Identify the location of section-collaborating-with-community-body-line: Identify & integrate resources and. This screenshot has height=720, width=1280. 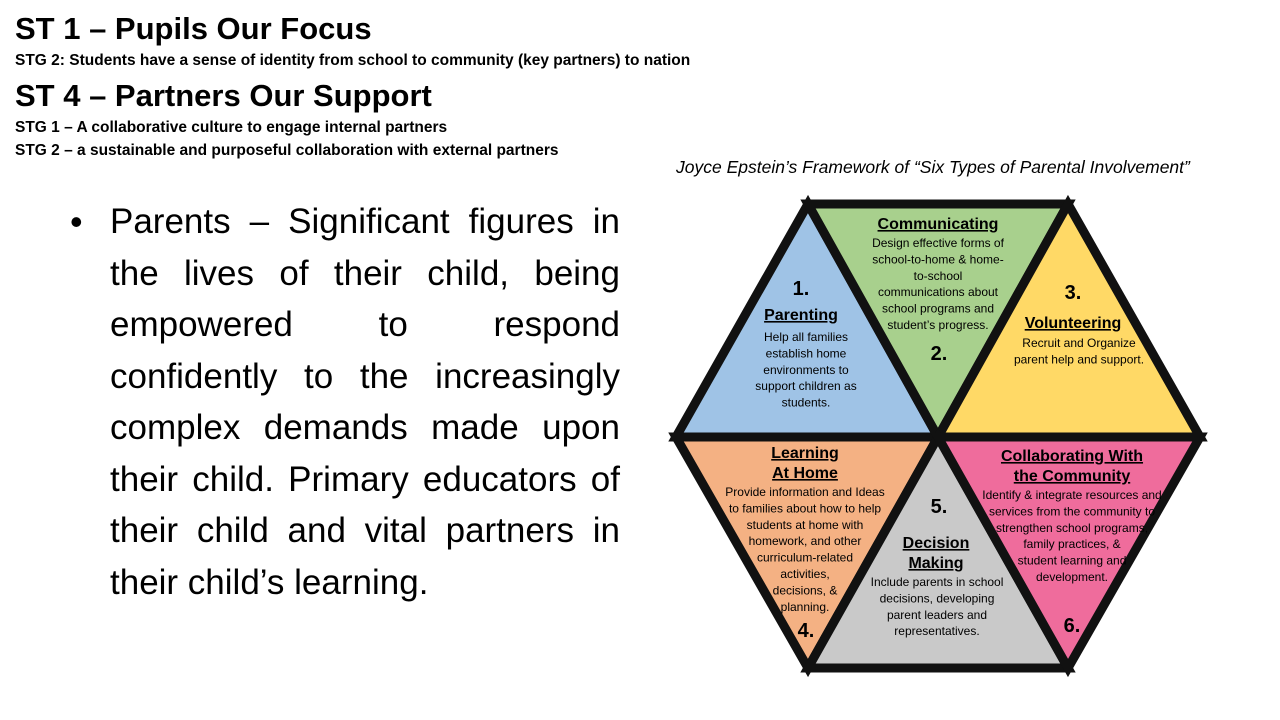
(1071, 495).